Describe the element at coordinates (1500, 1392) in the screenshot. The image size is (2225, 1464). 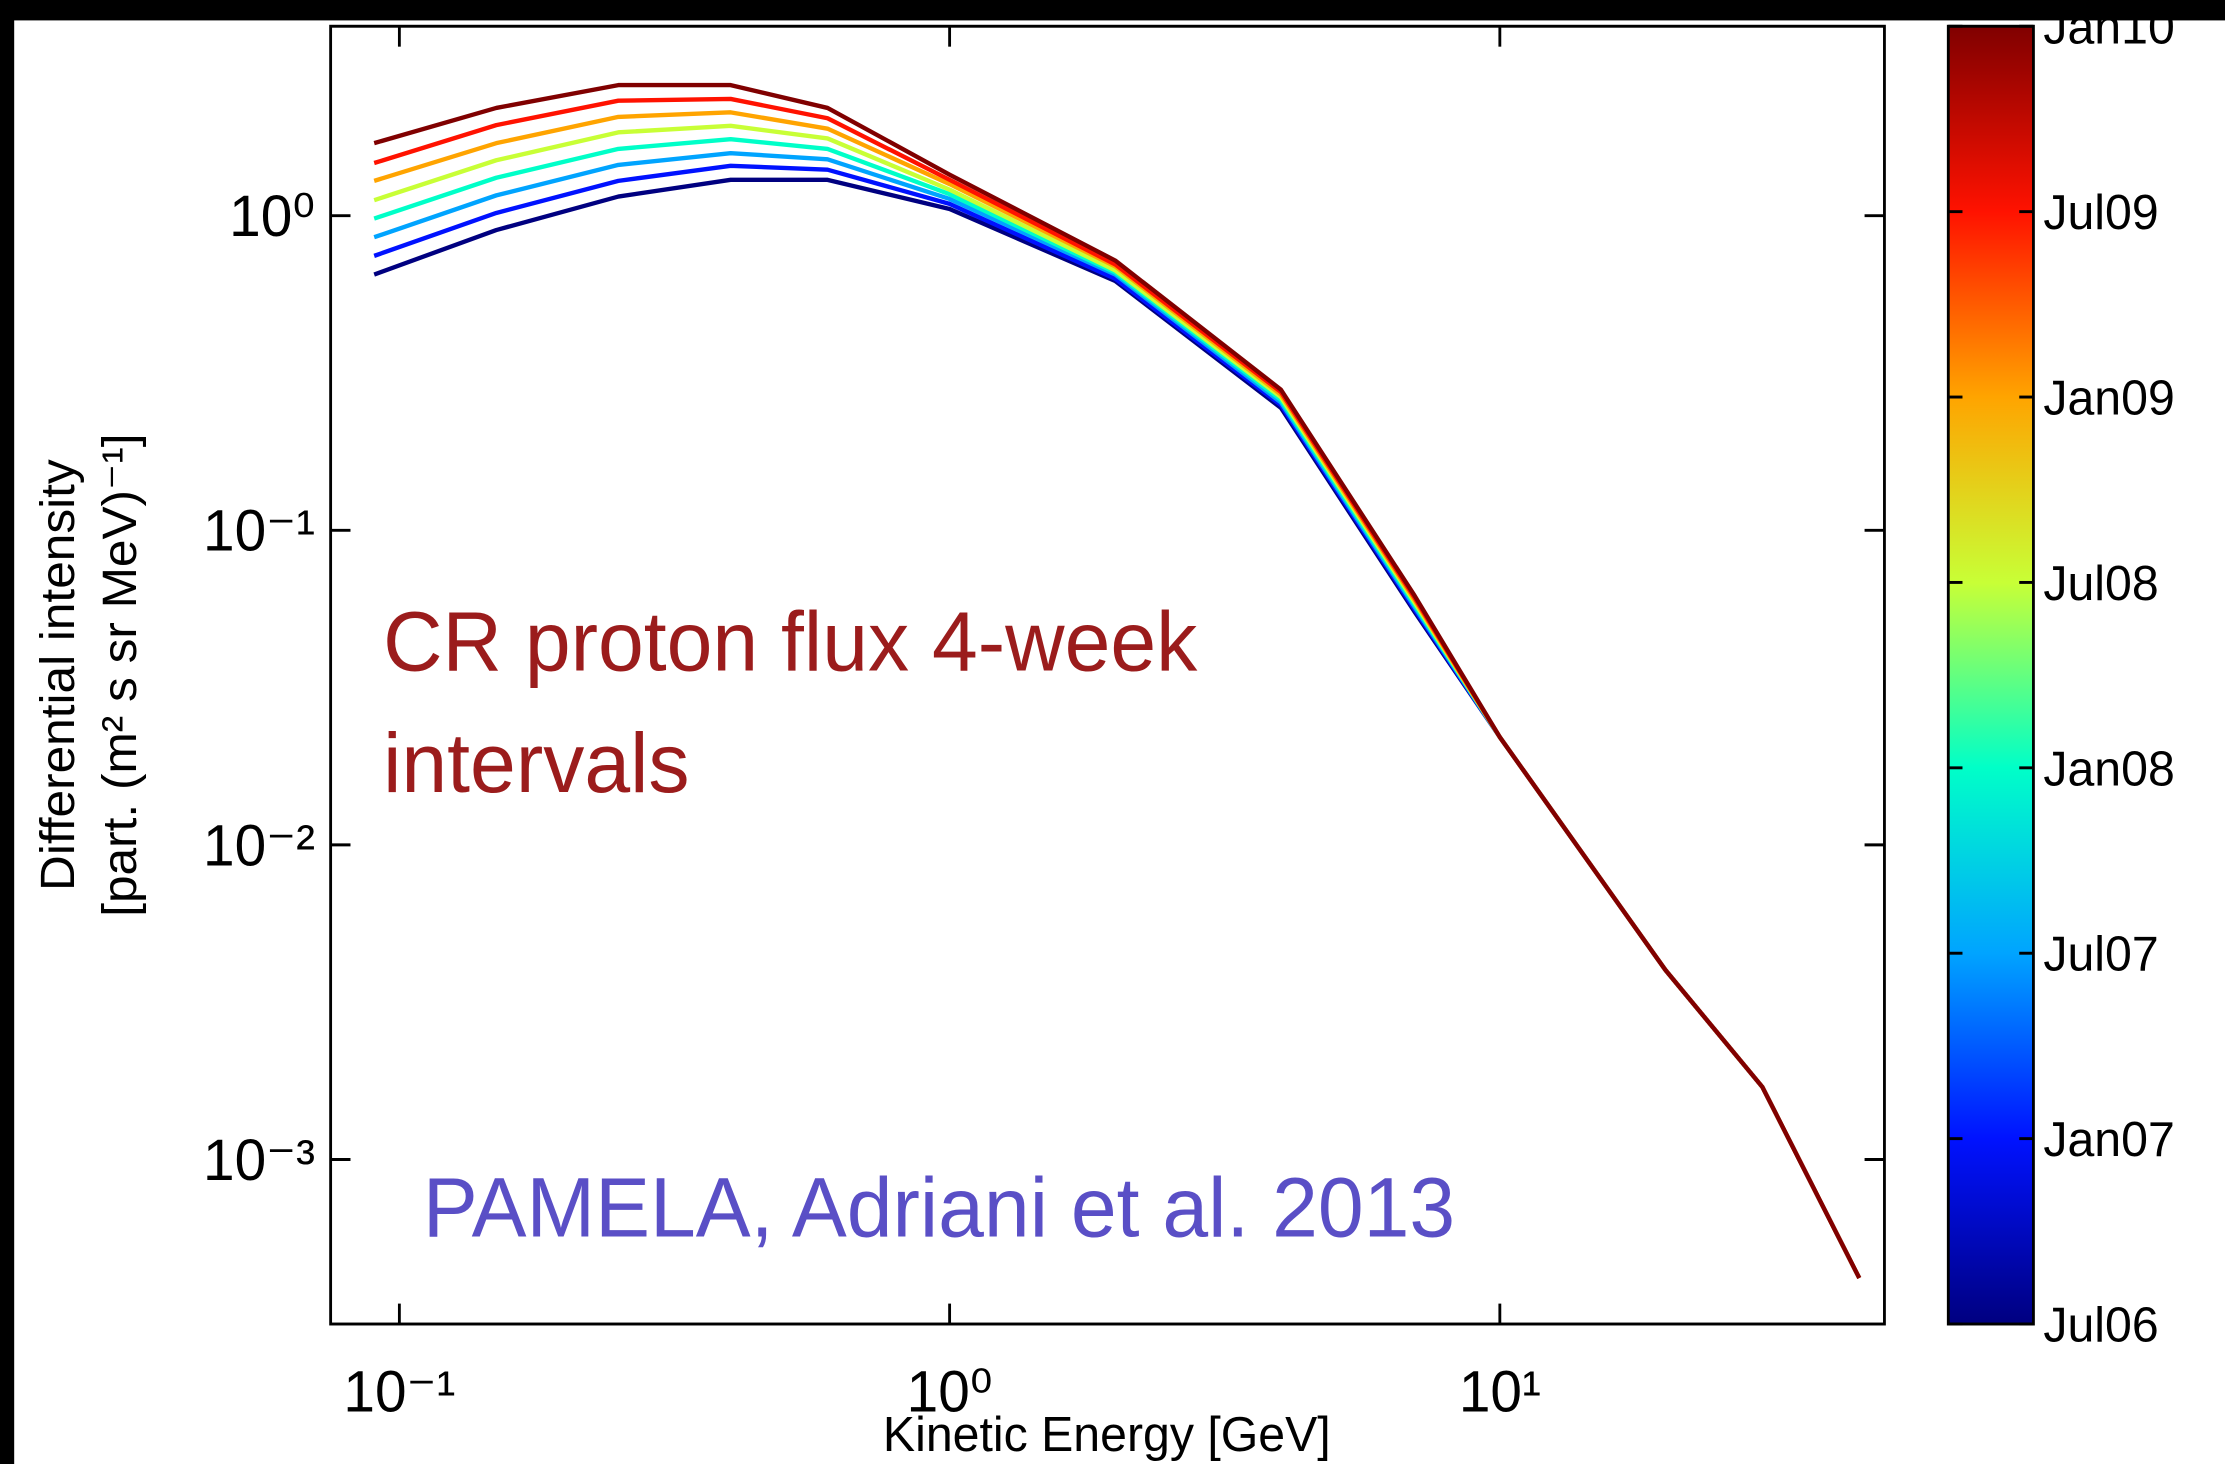
I see `x-tick-label: 10¹` at that location.